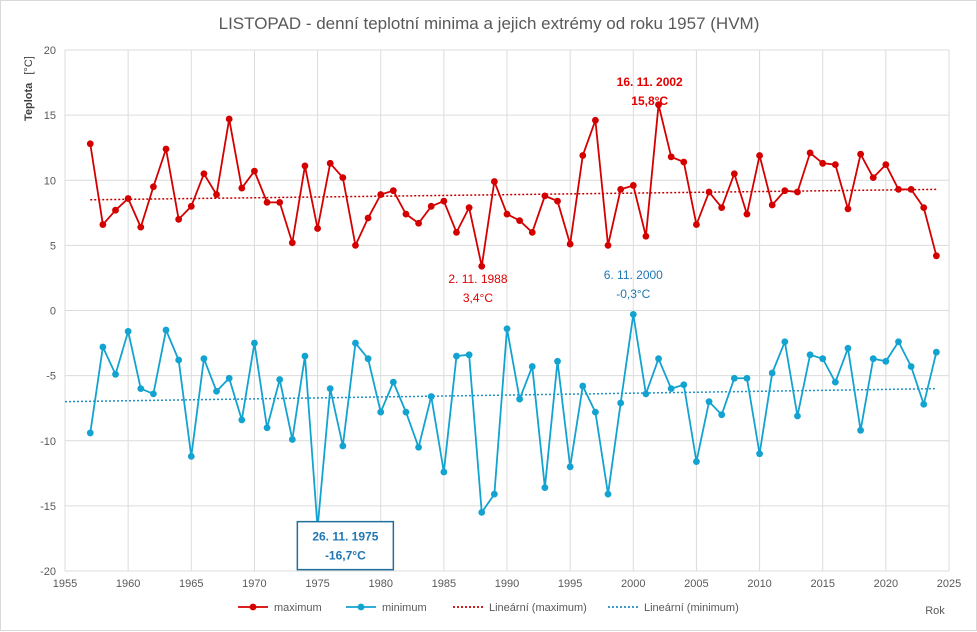  Describe the element at coordinates (633, 294) in the screenshot. I see `annotation-value: -0,3°C` at that location.